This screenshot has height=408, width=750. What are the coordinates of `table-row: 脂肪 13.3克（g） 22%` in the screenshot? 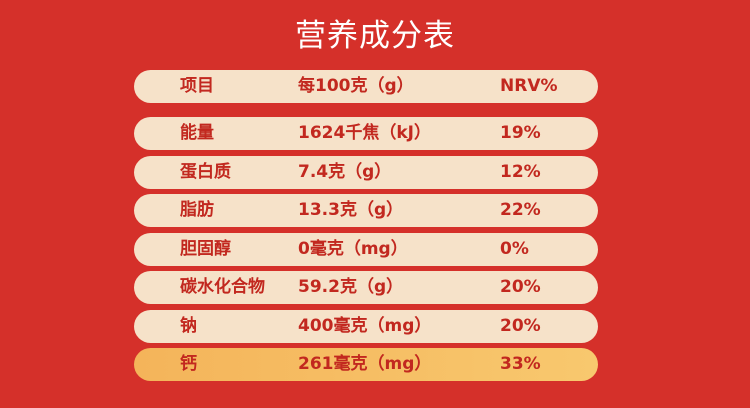 It's located at (366, 210).